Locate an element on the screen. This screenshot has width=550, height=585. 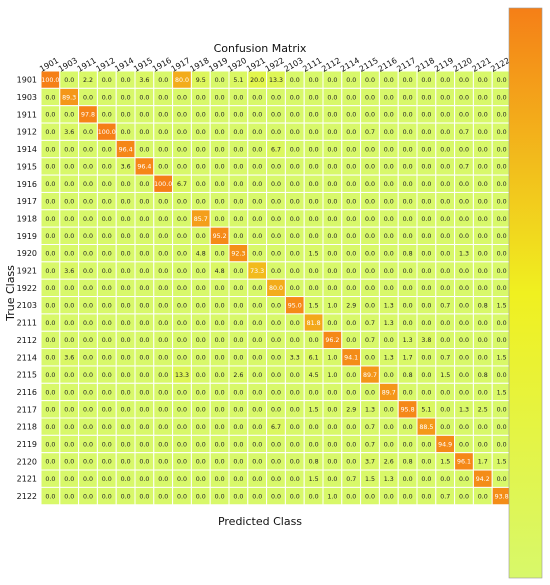
y-tick-label: 2111 is located at coordinates (27, 323).